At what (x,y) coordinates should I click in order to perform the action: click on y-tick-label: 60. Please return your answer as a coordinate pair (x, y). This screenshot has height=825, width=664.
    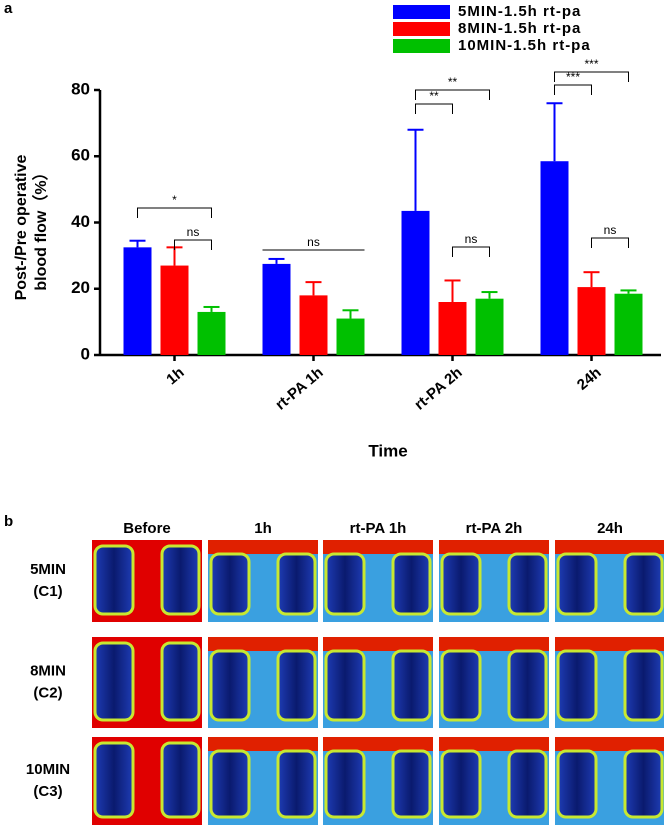
    Looking at the image, I should click on (80, 155).